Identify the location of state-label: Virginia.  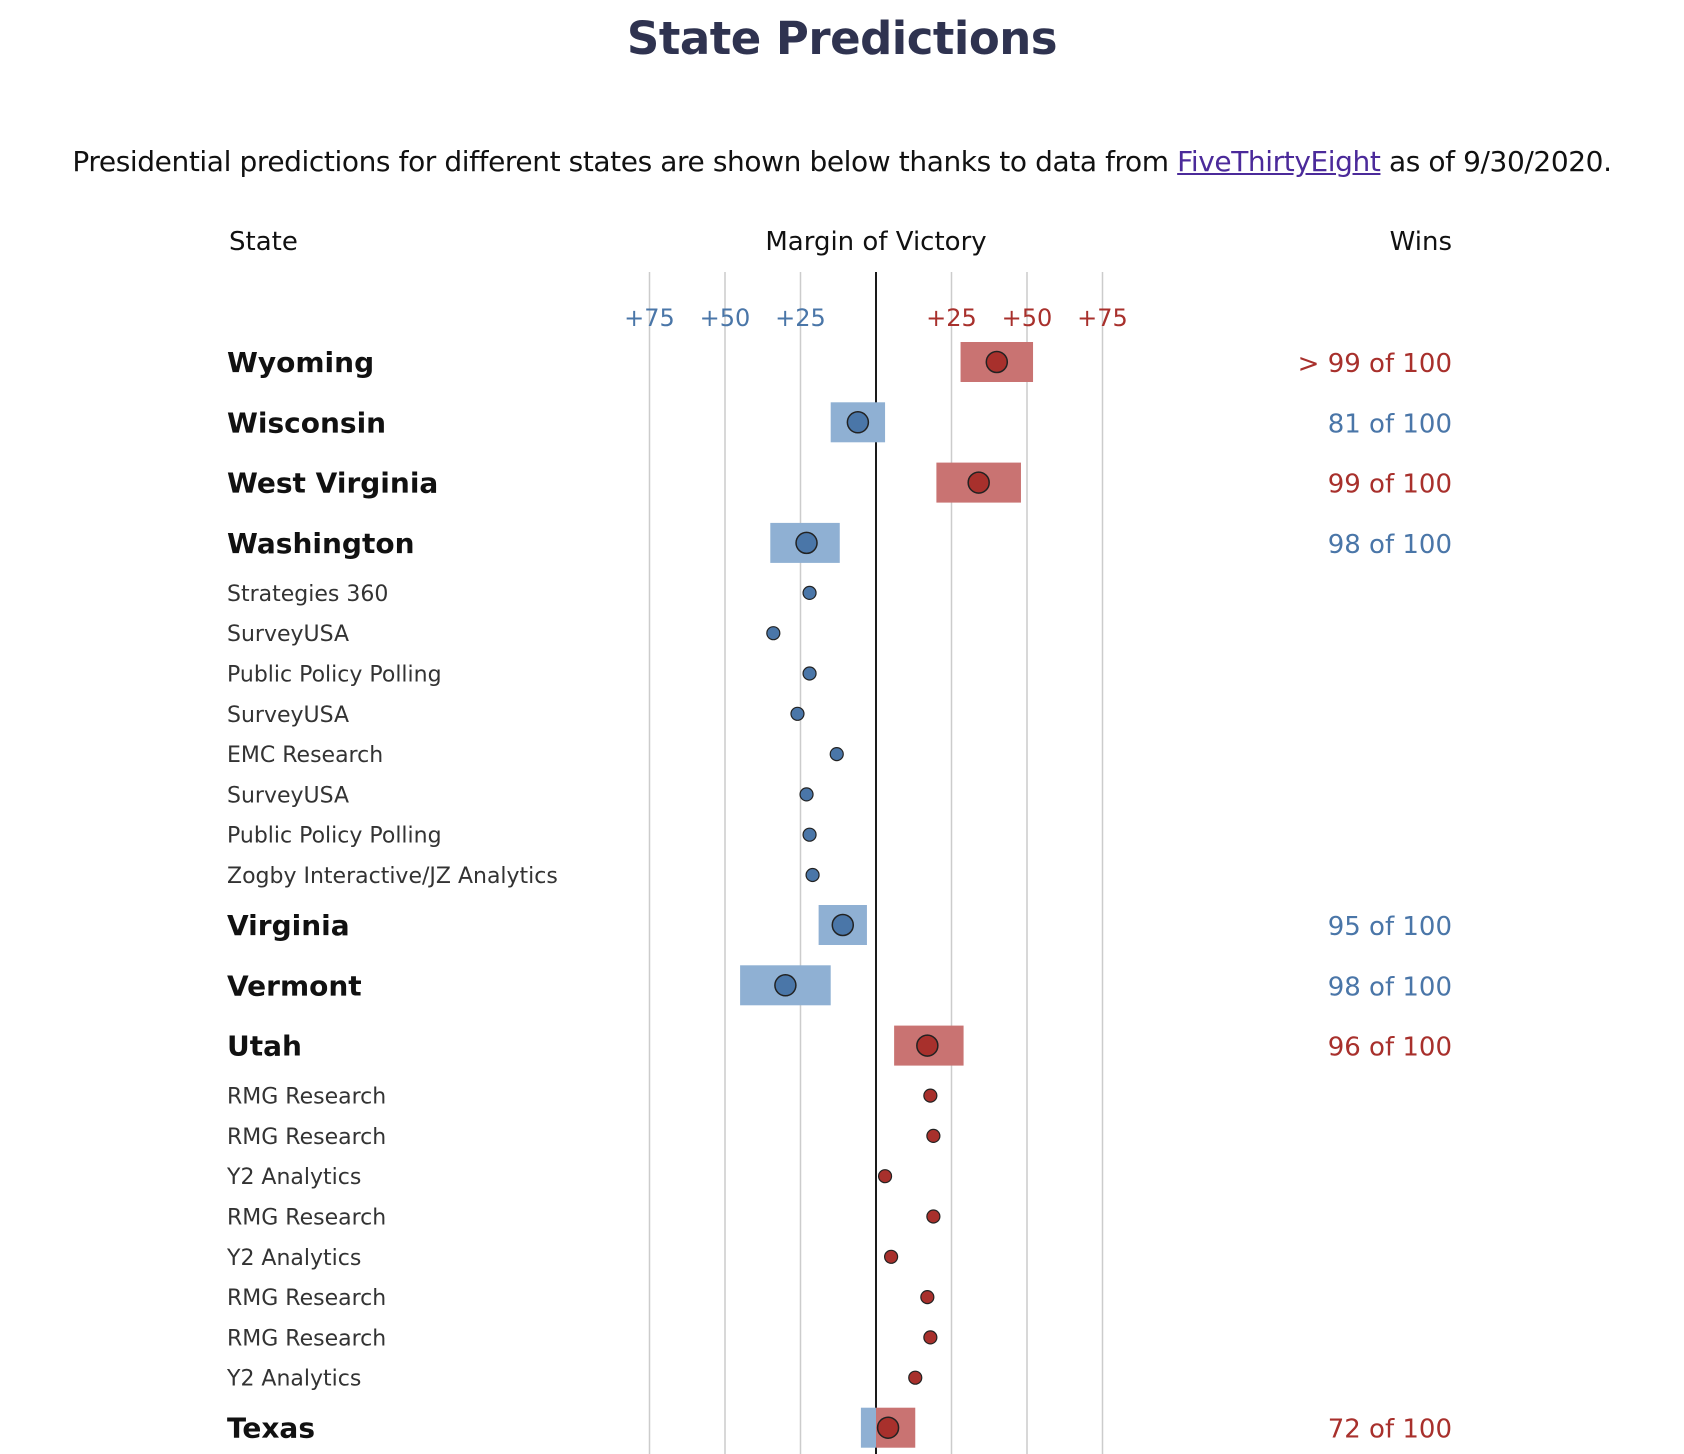
(288, 925).